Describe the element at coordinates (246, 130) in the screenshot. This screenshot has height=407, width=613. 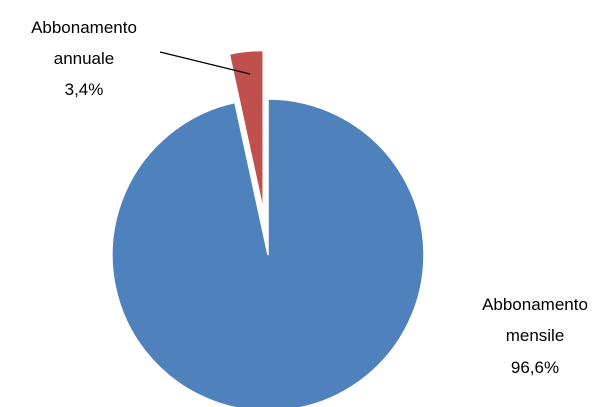
I see `pie-slice-annual` at that location.